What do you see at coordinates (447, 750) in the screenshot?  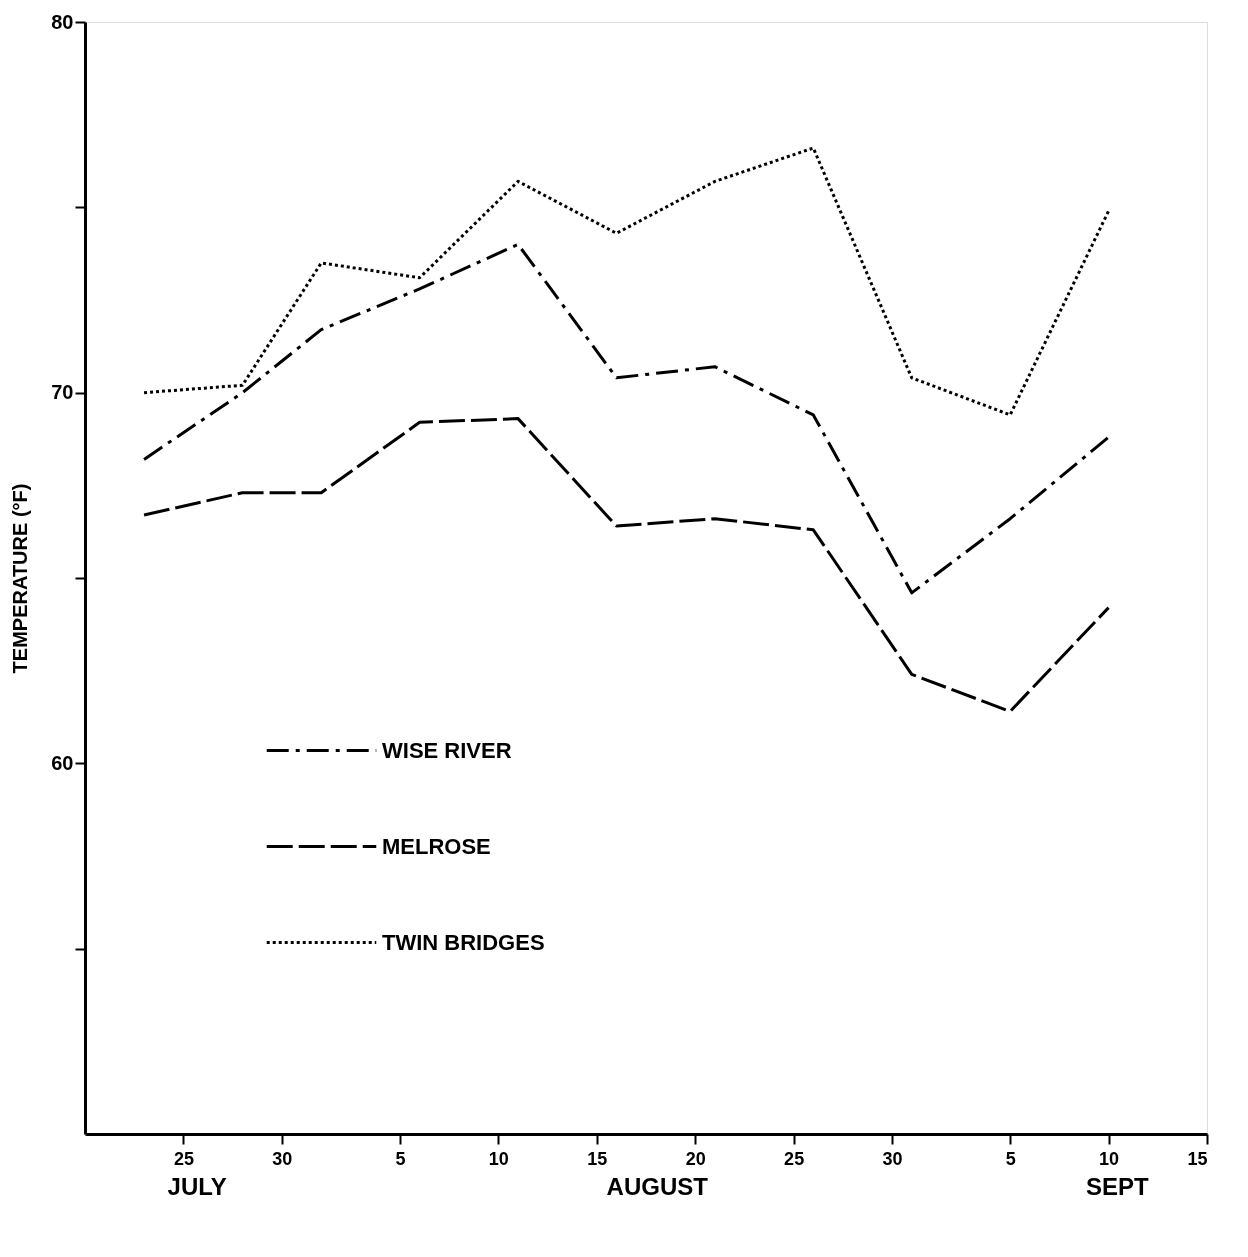 I see `legend-label: WISE RIVER` at bounding box center [447, 750].